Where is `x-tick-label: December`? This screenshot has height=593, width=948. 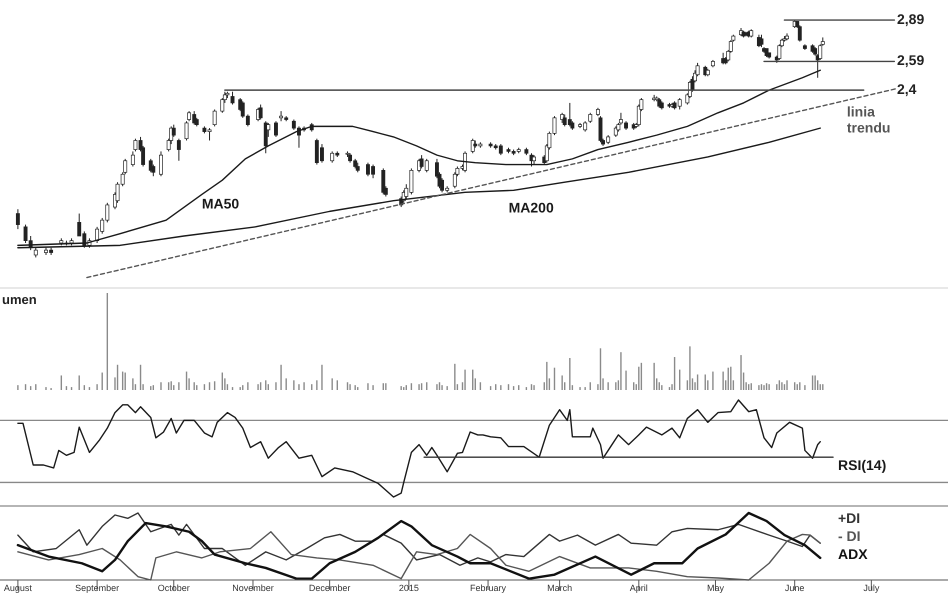 x-tick-label: December is located at coordinates (329, 588).